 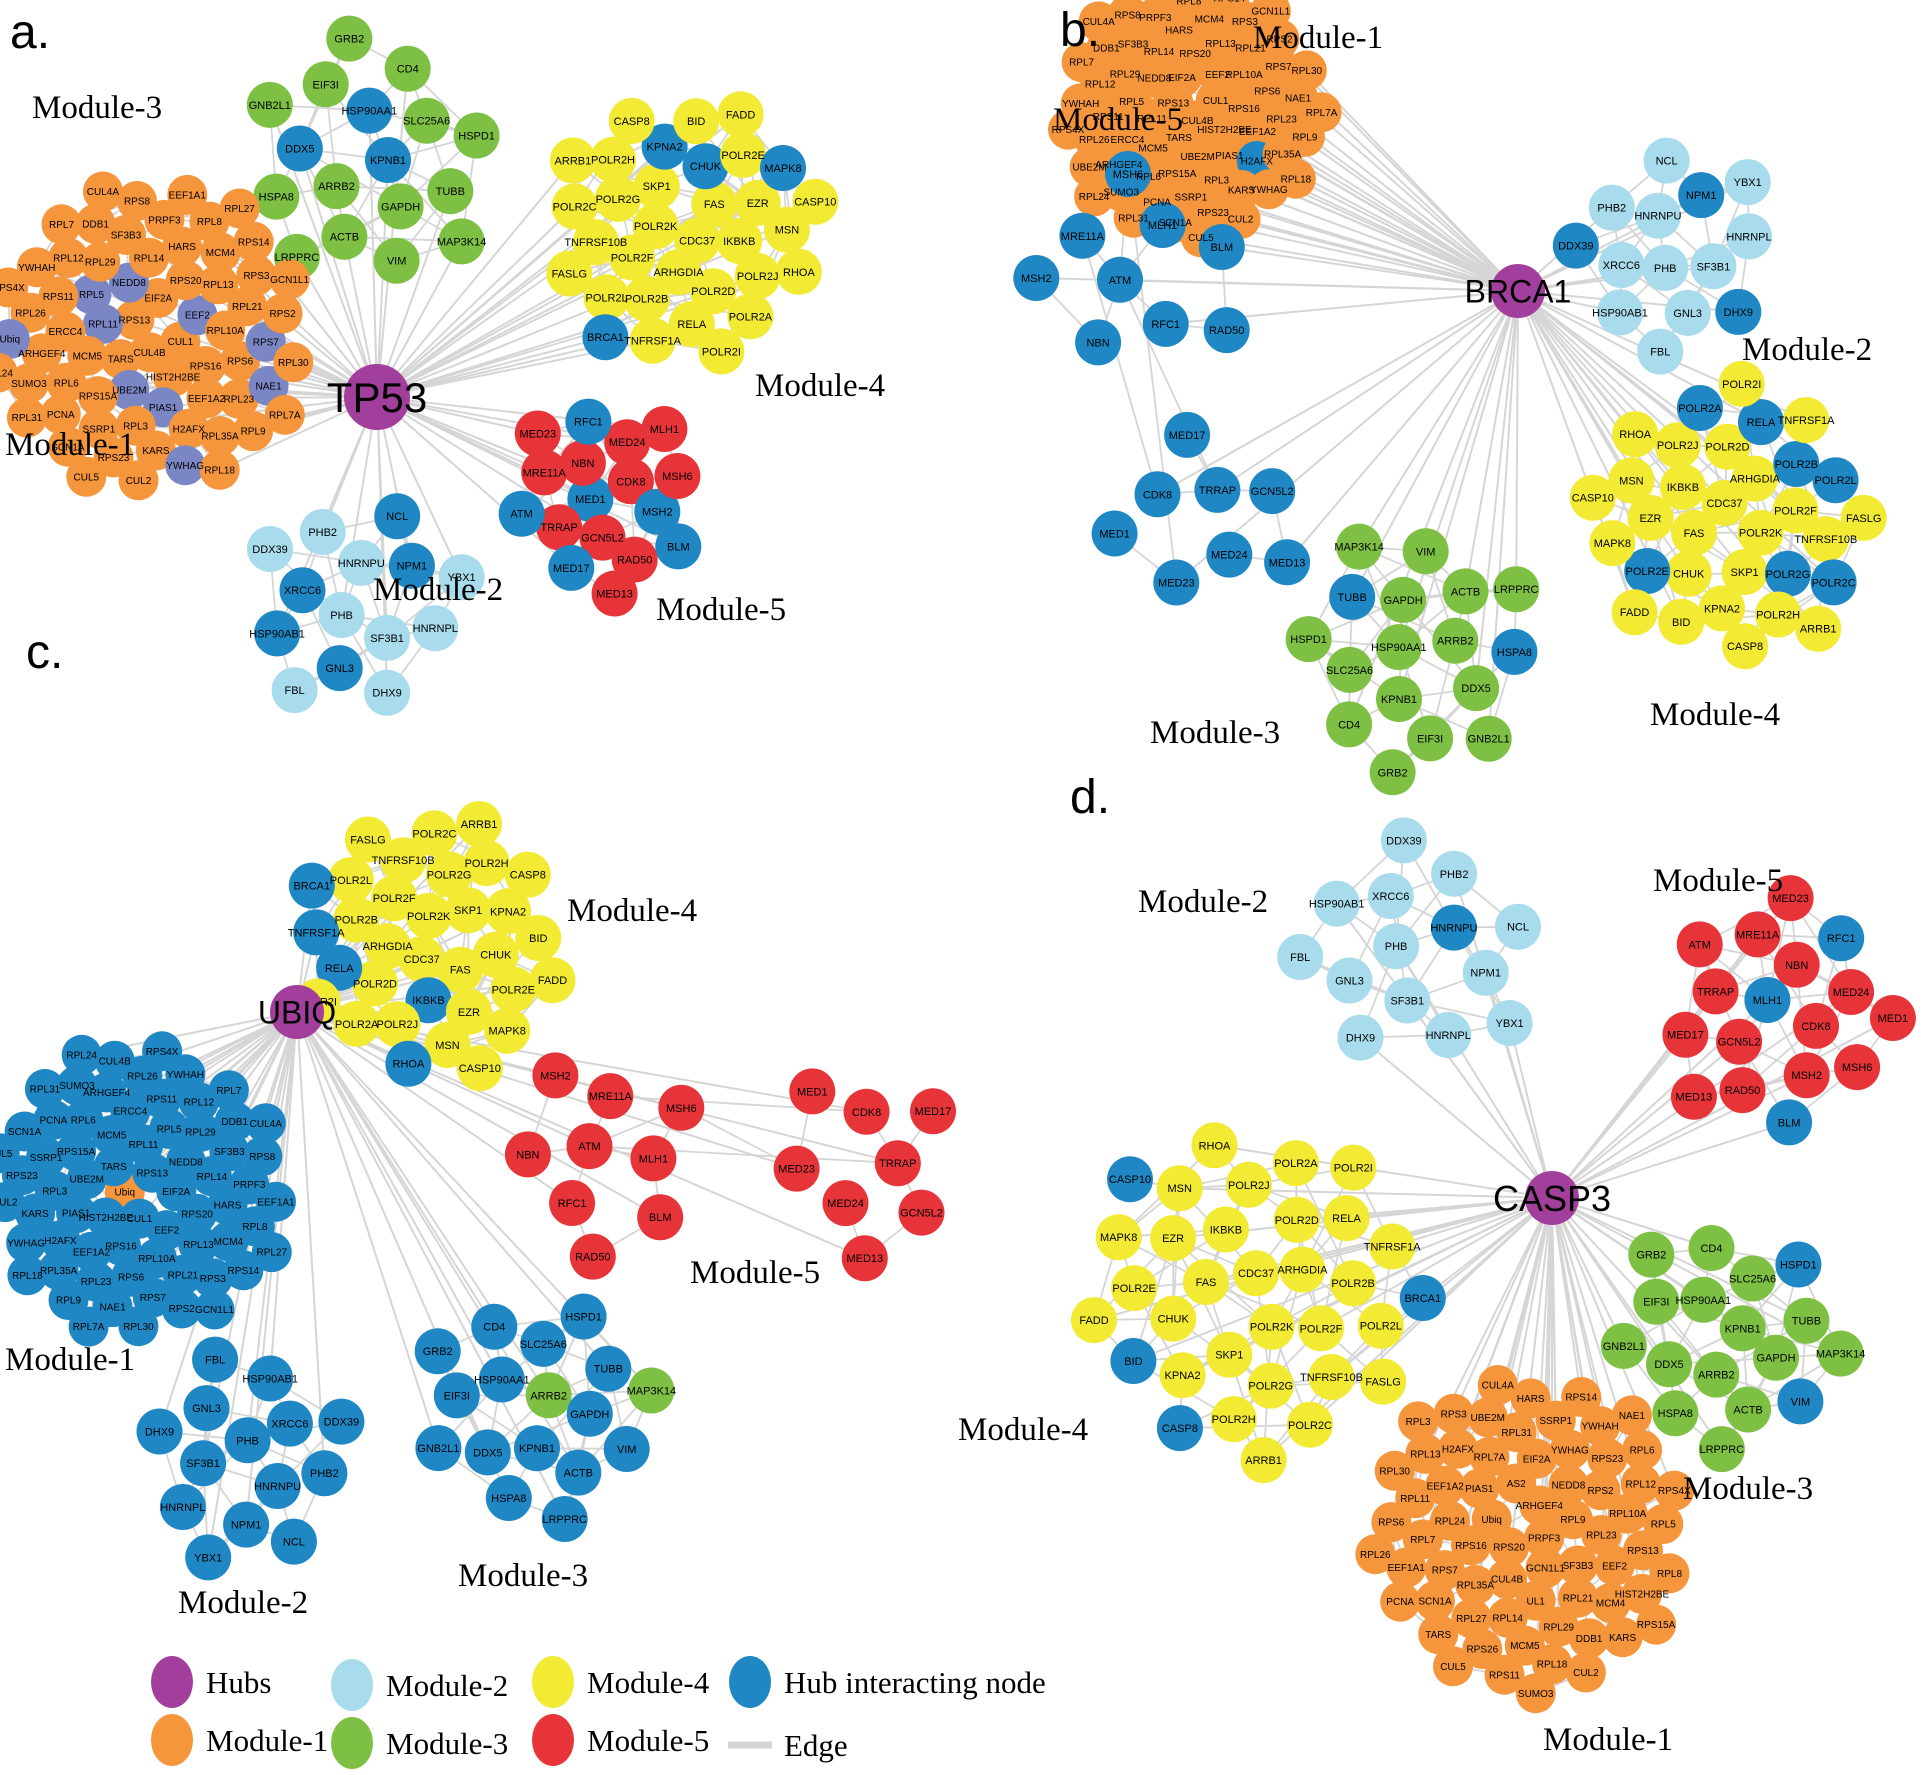 I want to click on node-gnb2l1, so click(x=1488, y=738).